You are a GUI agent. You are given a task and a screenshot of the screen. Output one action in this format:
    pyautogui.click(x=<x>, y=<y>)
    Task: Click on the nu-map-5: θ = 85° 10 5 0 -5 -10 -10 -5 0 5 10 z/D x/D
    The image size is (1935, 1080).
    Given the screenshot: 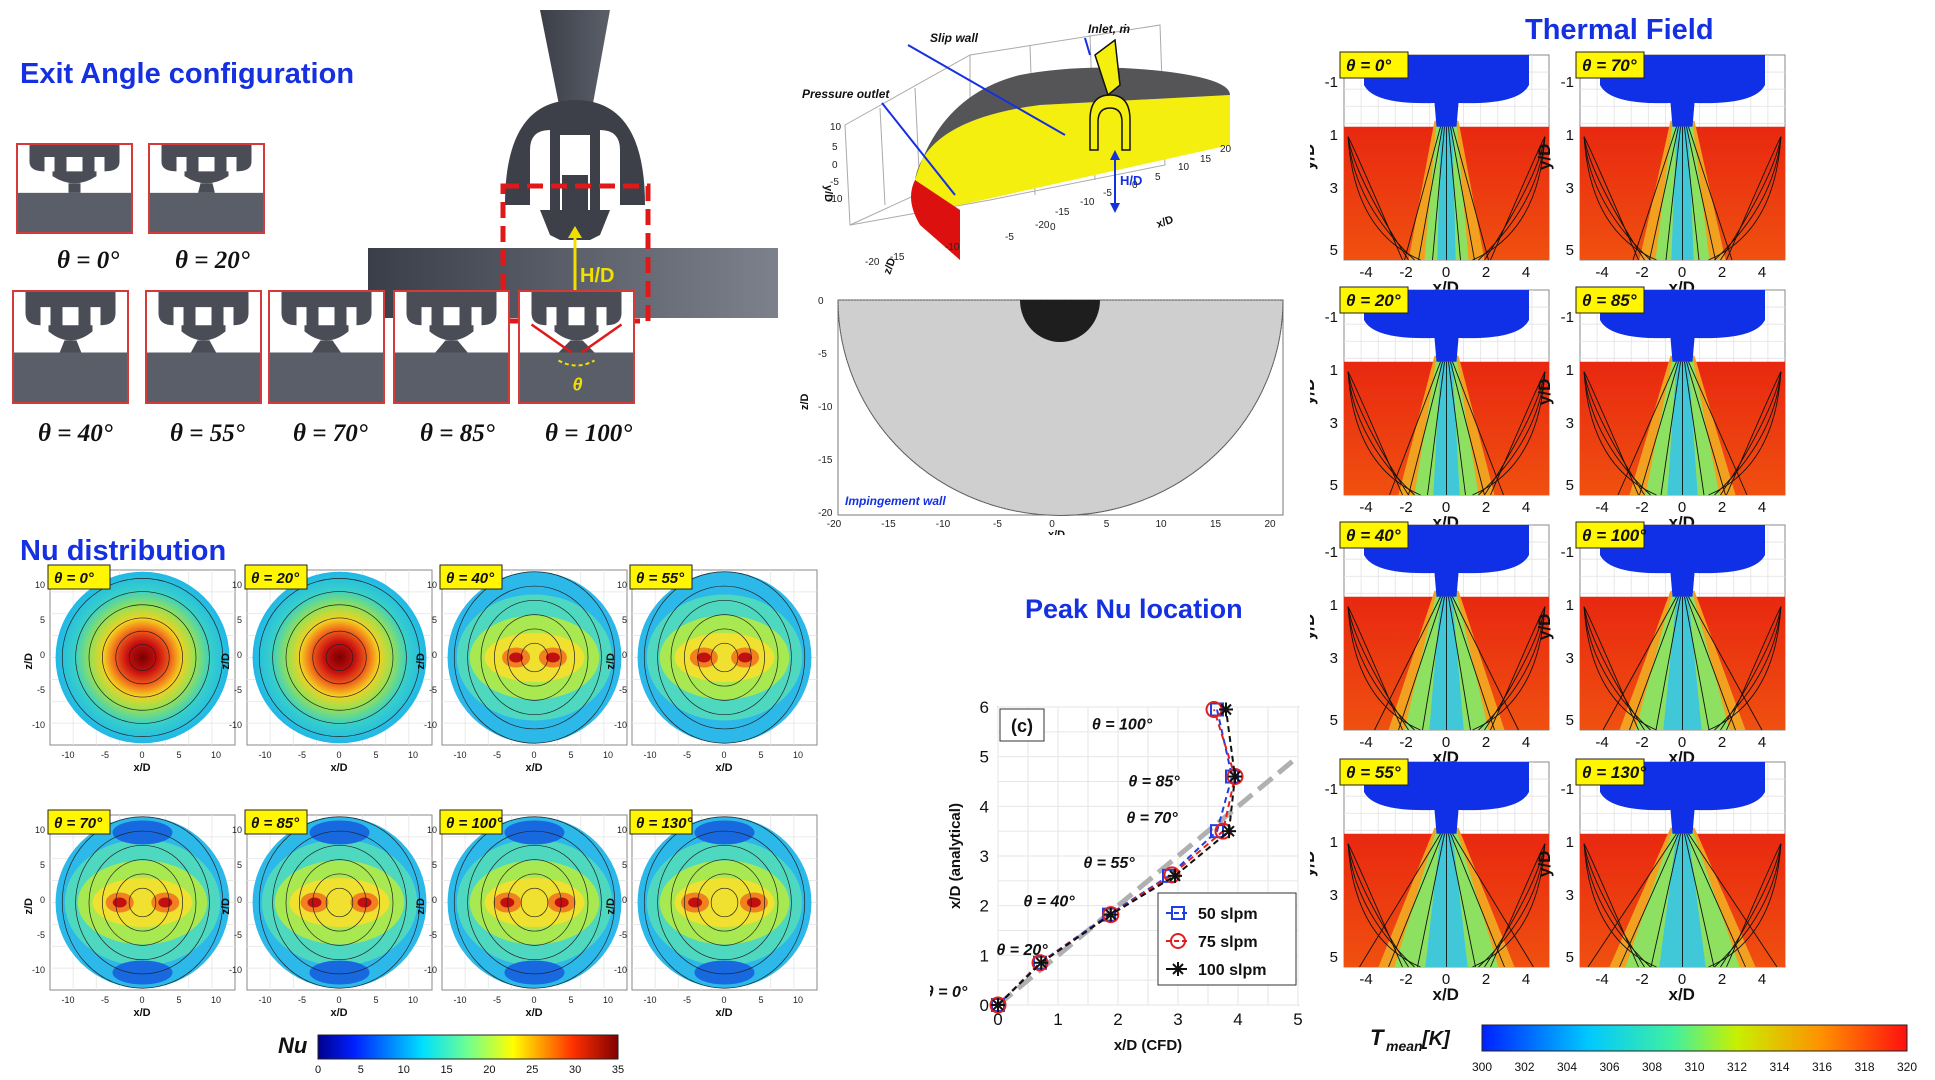 What is the action you would take?
    pyautogui.click(x=326, y=914)
    